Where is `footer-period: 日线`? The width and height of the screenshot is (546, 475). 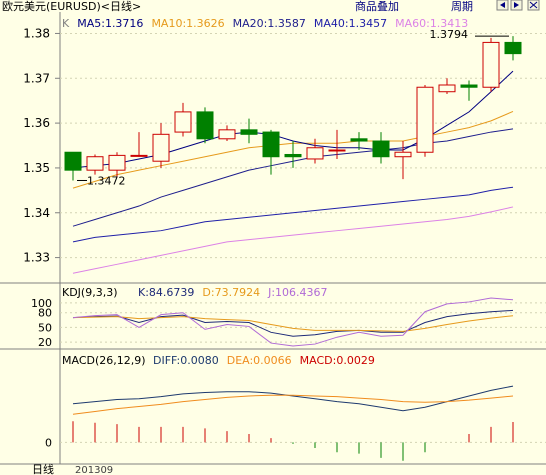 footer-period: 日线 is located at coordinates (43, 468).